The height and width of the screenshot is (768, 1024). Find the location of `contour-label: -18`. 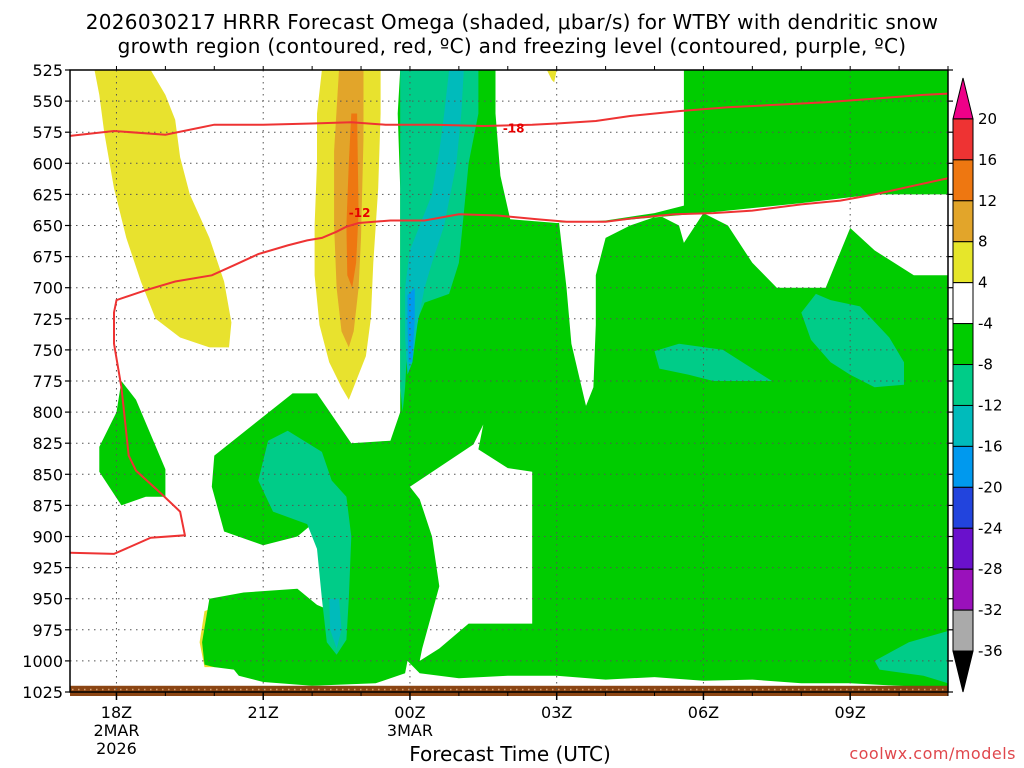

contour-label: -18 is located at coordinates (514, 128).